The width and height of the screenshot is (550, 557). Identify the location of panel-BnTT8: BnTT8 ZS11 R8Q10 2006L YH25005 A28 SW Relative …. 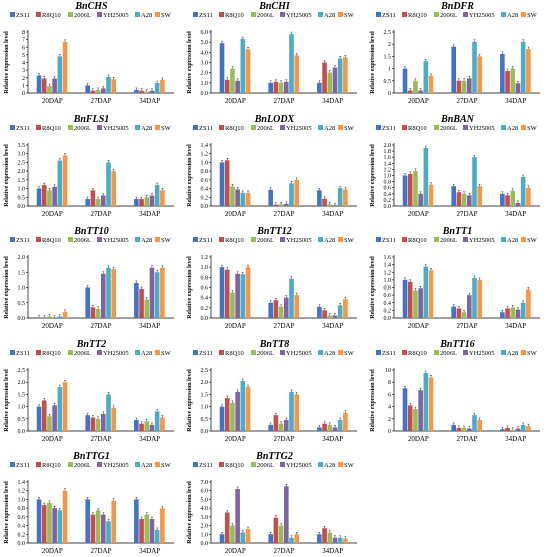
(272, 391).